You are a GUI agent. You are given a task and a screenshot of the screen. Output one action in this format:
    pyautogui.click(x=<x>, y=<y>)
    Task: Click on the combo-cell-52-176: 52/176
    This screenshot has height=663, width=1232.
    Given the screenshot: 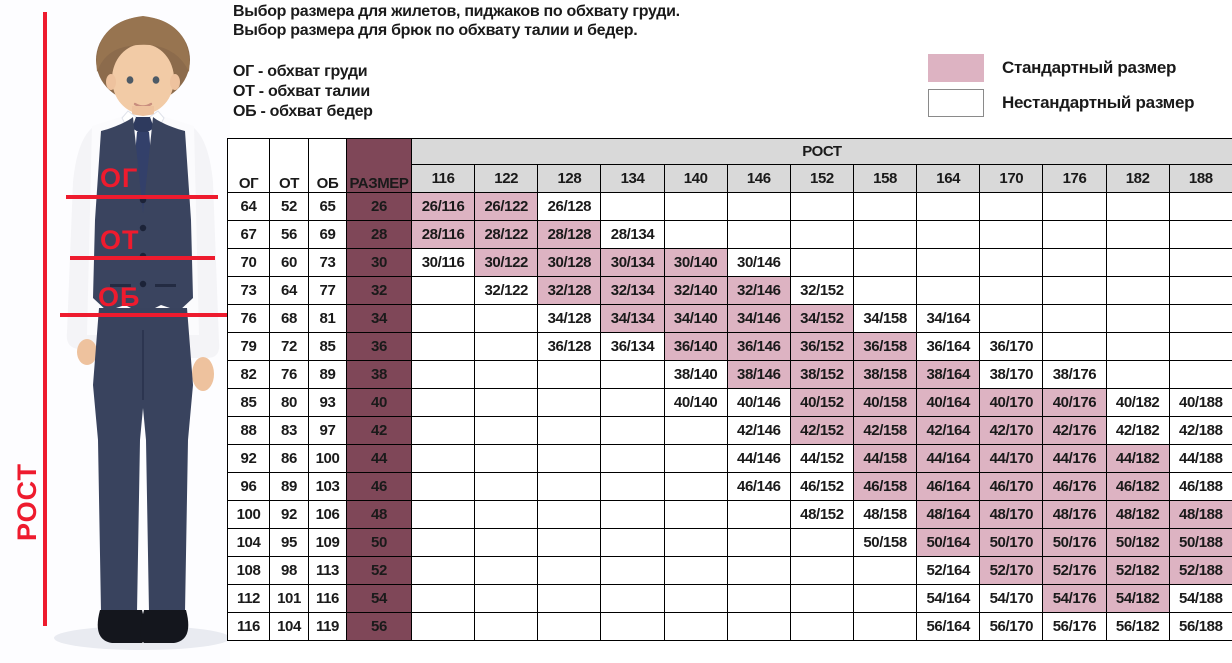 What is the action you would take?
    pyautogui.click(x=1074, y=570)
    